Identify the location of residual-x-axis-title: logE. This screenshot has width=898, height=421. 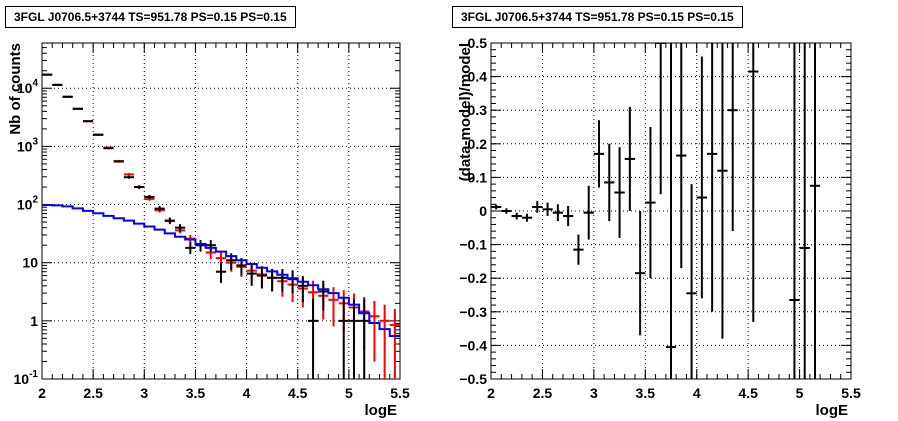
(832, 410).